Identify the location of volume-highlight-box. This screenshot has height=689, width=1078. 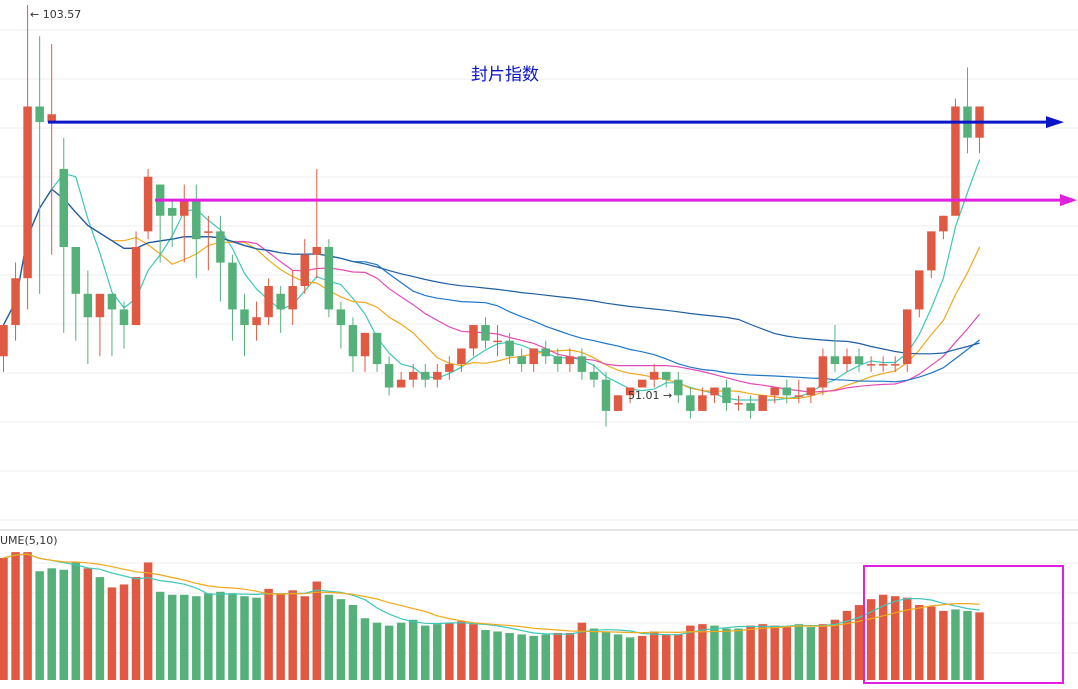
(963, 624).